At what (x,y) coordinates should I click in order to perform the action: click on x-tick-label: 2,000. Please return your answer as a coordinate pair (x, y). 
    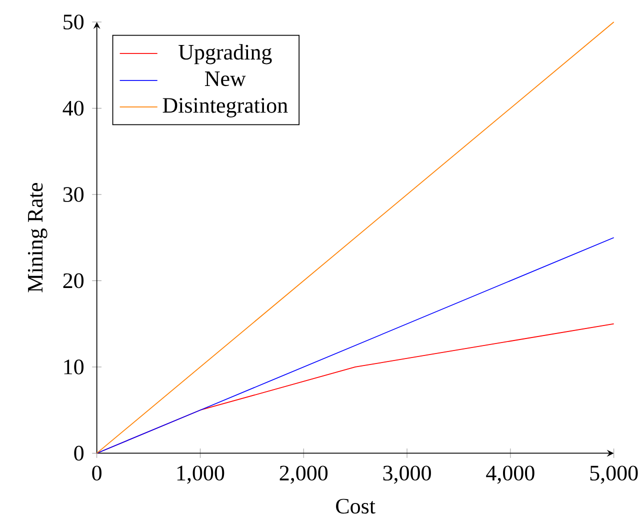
    Looking at the image, I should click on (304, 475).